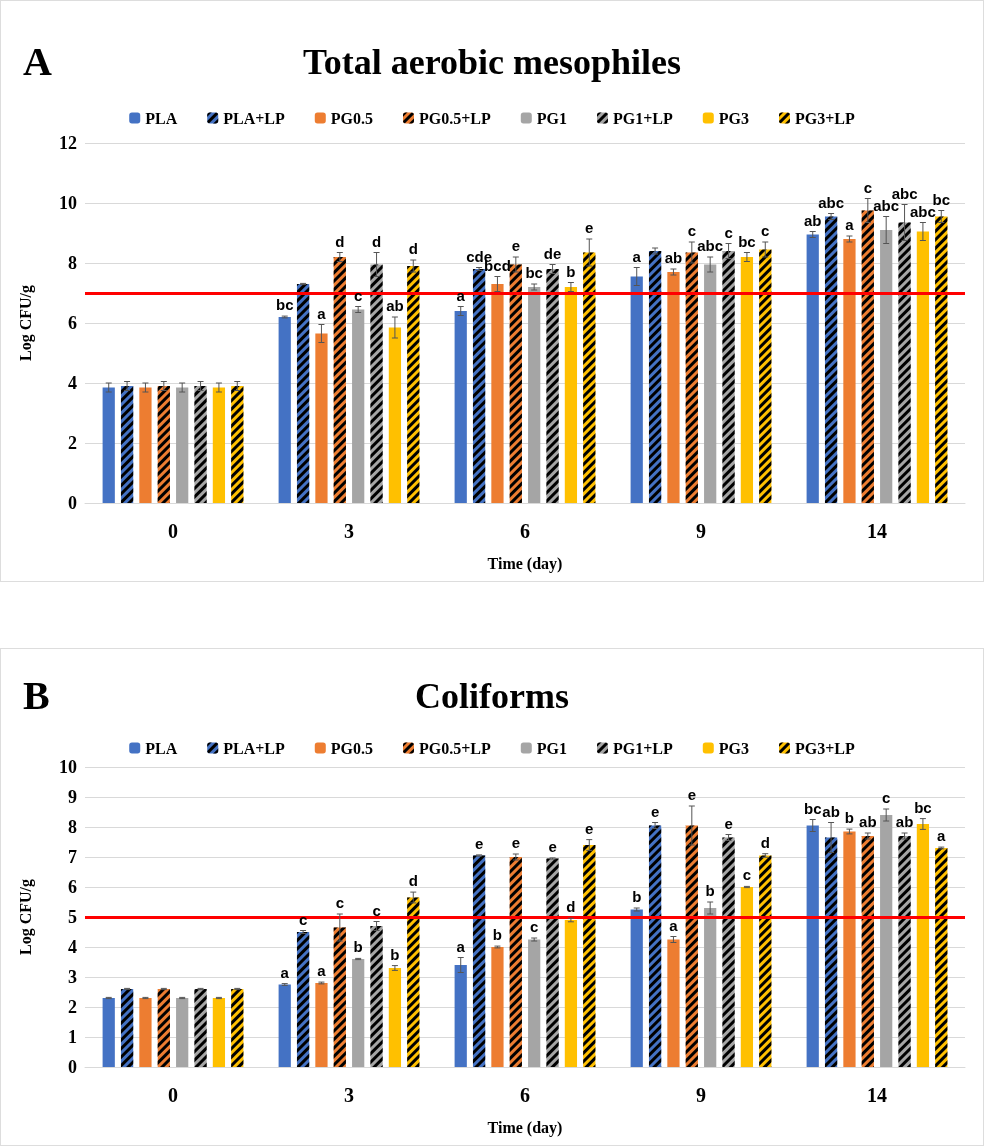 The height and width of the screenshot is (1146, 984). I want to click on chart-title: Total aerobic mesophiles, so click(492, 62).